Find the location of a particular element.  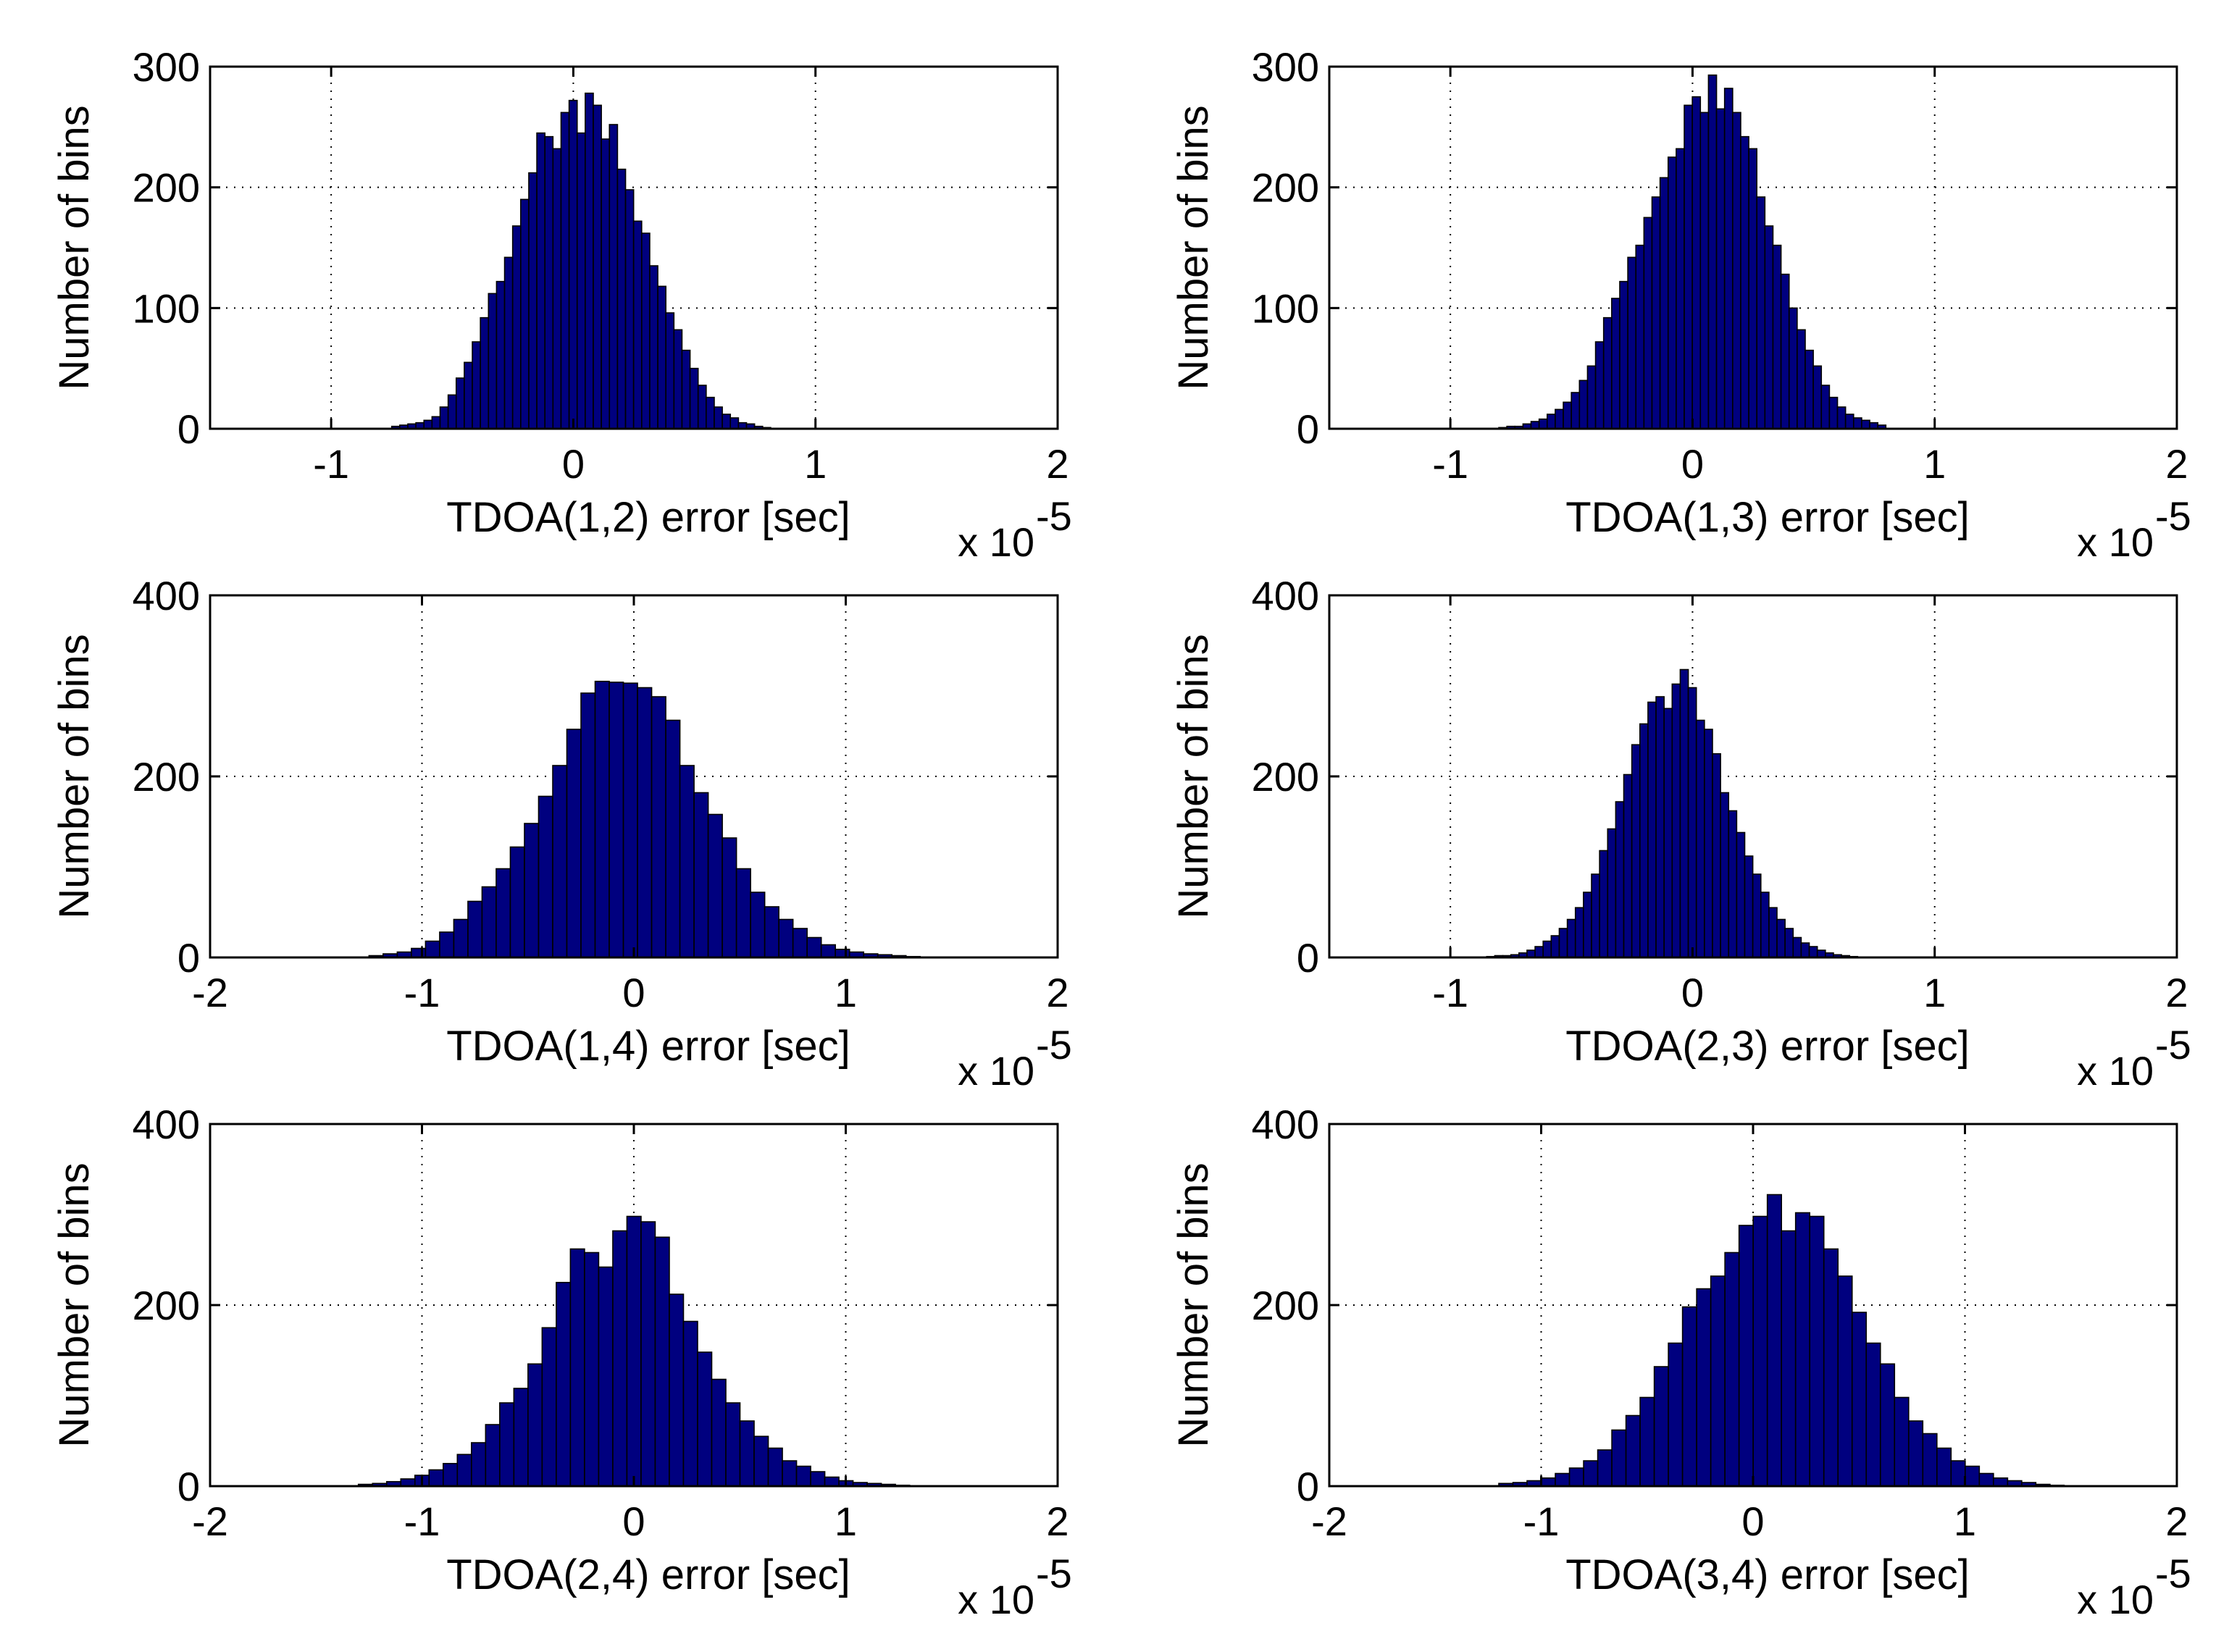

y-axis-label: Number of bins is located at coordinates (1193, 1304).